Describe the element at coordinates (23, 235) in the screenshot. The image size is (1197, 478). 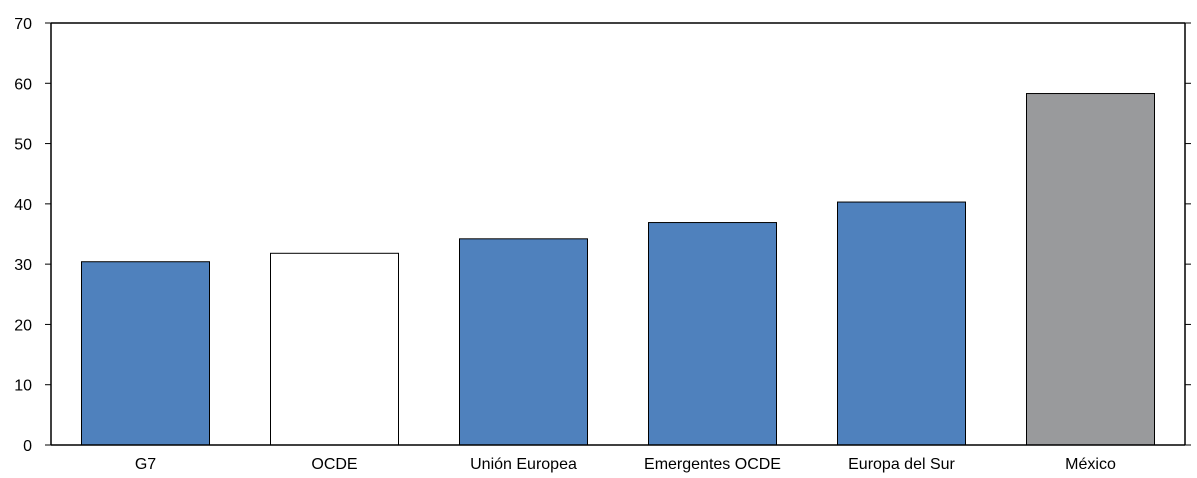
I see `y-axis-labels: 0 10 20 30 40 50 60 70` at that location.